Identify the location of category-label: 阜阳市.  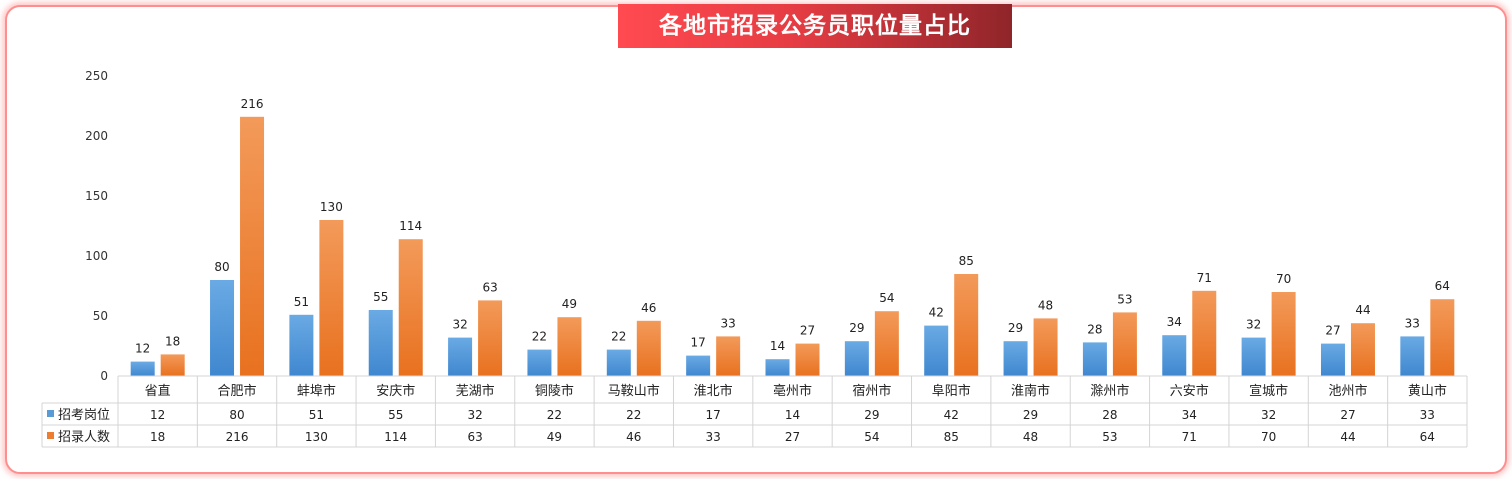
(951, 391).